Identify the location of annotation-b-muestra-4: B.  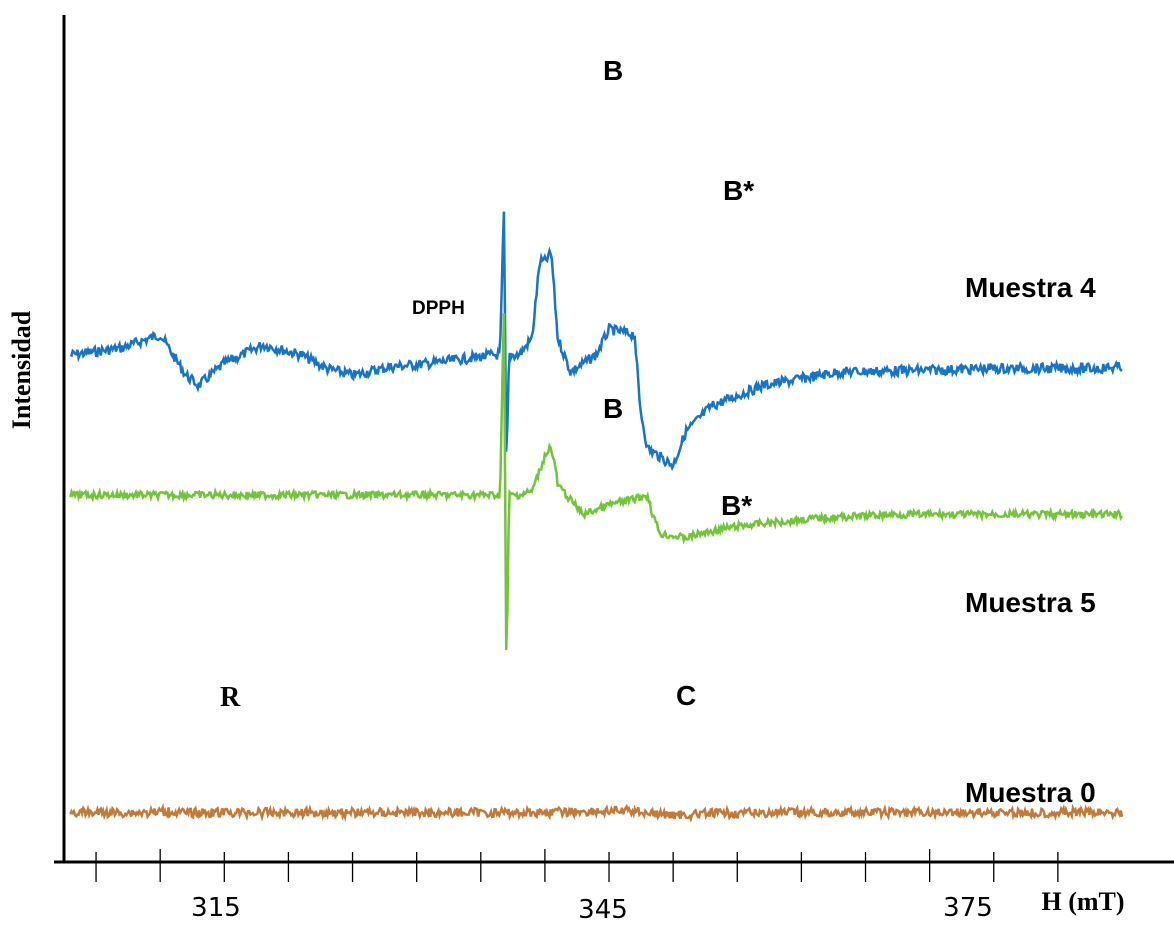
(613, 70).